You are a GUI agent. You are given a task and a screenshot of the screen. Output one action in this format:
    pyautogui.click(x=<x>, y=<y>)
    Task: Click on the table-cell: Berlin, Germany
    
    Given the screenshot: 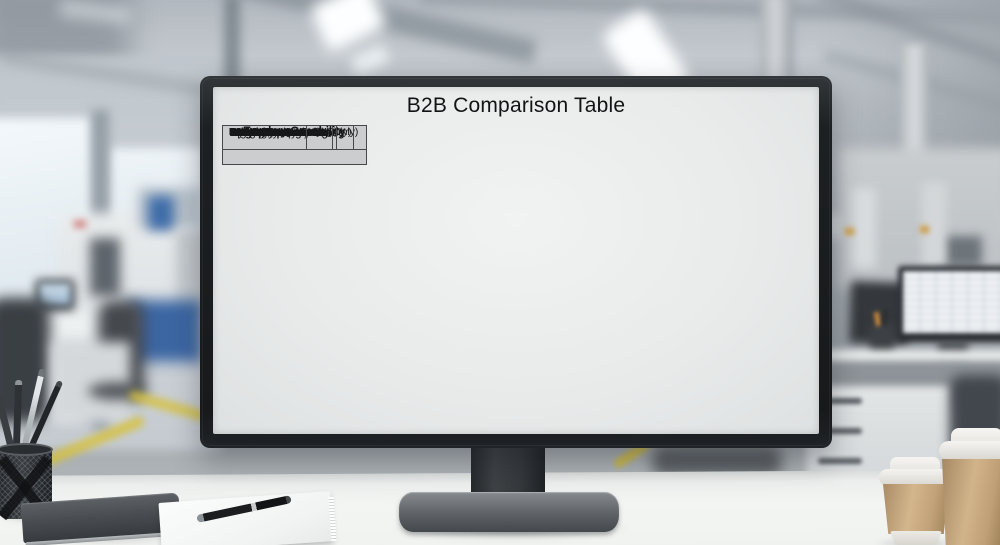 What is the action you would take?
    pyautogui.click(x=277, y=137)
    